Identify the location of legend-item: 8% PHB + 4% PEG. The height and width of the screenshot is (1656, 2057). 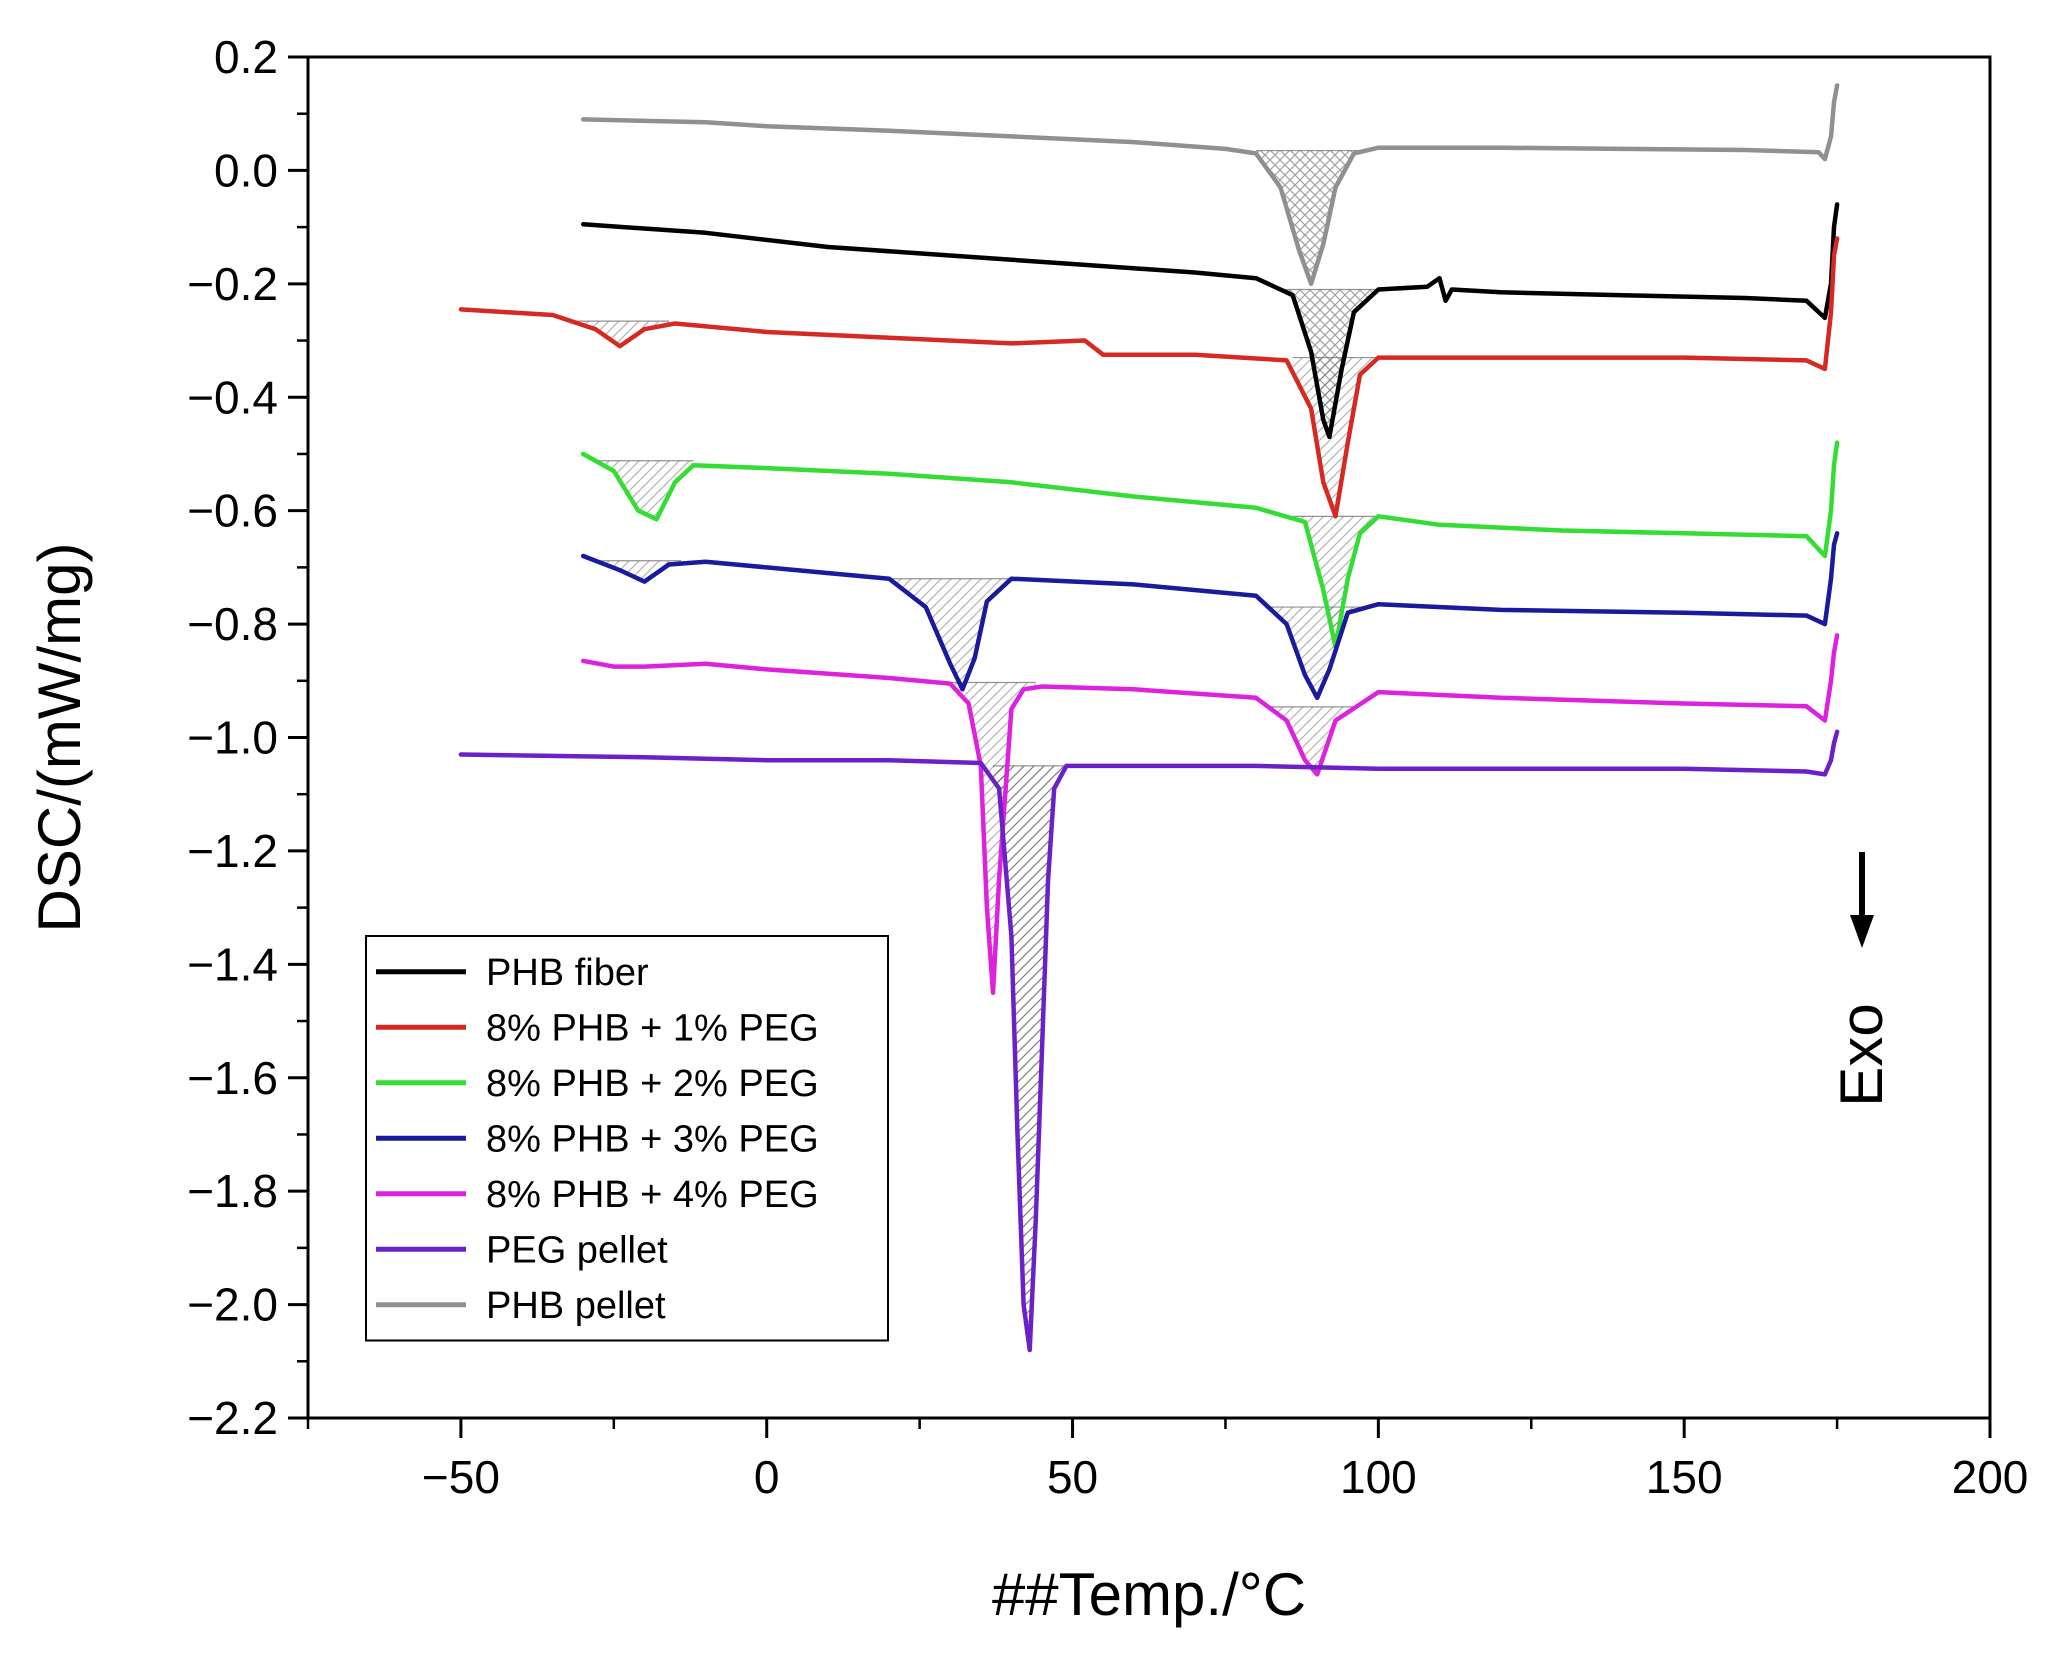
(597, 1195).